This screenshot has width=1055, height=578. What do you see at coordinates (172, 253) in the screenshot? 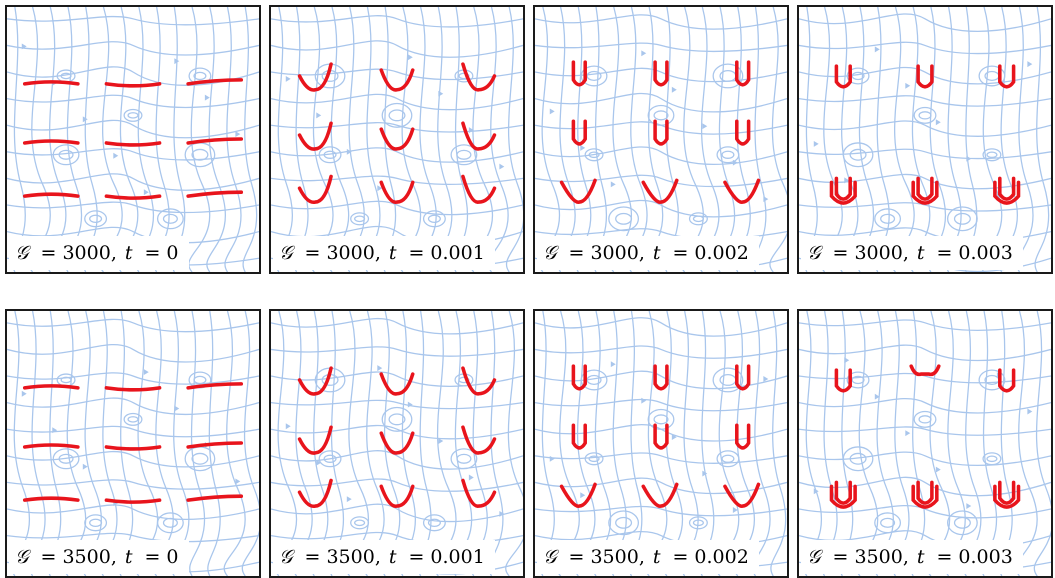
I see `t-value: 0` at bounding box center [172, 253].